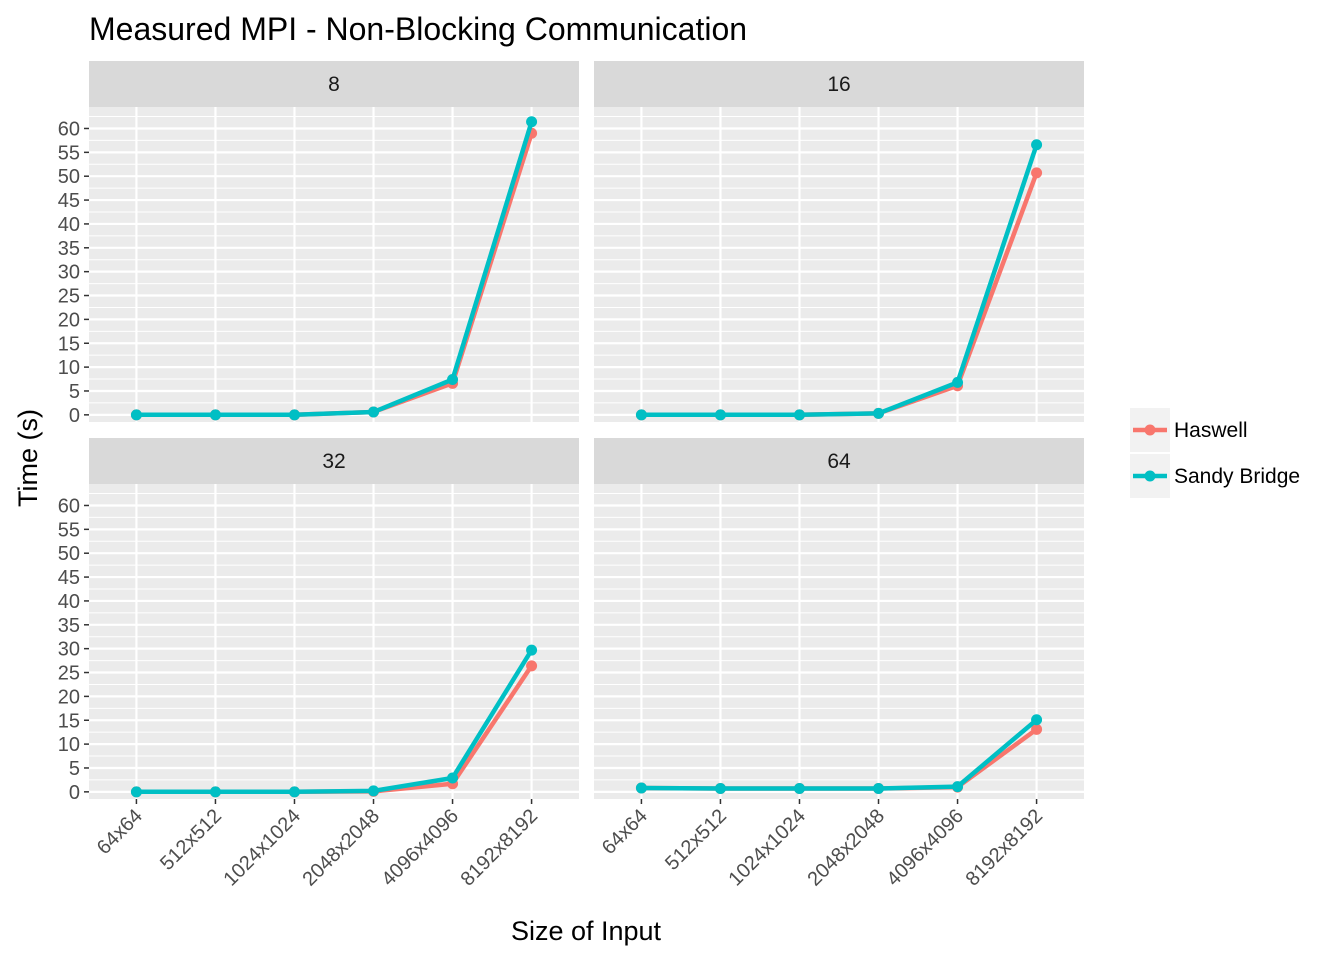 This screenshot has width=1344, height=960. I want to click on legend: Haswell Sandy Bridge, so click(1215, 453).